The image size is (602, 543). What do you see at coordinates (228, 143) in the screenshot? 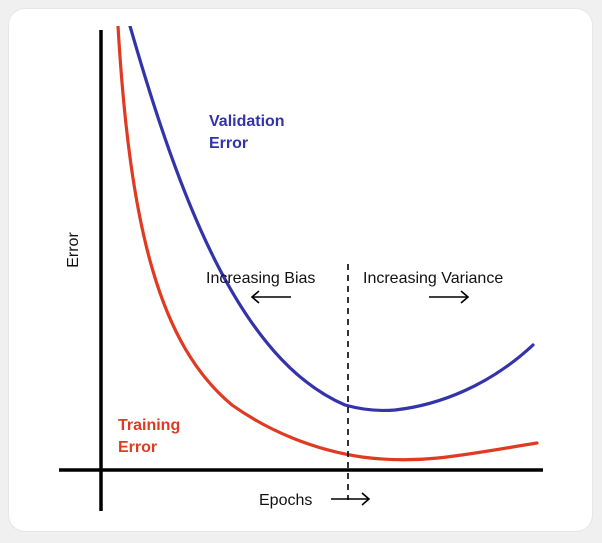
I see `validation-label-line-2: Error` at bounding box center [228, 143].